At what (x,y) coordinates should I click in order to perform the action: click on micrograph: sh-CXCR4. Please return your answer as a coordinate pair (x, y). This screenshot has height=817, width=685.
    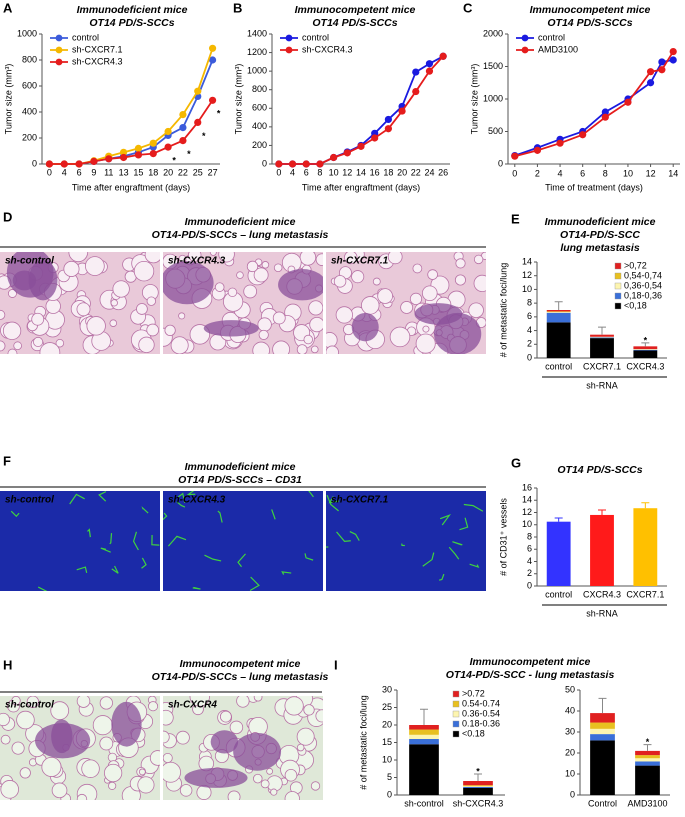
    Looking at the image, I should click on (243, 748).